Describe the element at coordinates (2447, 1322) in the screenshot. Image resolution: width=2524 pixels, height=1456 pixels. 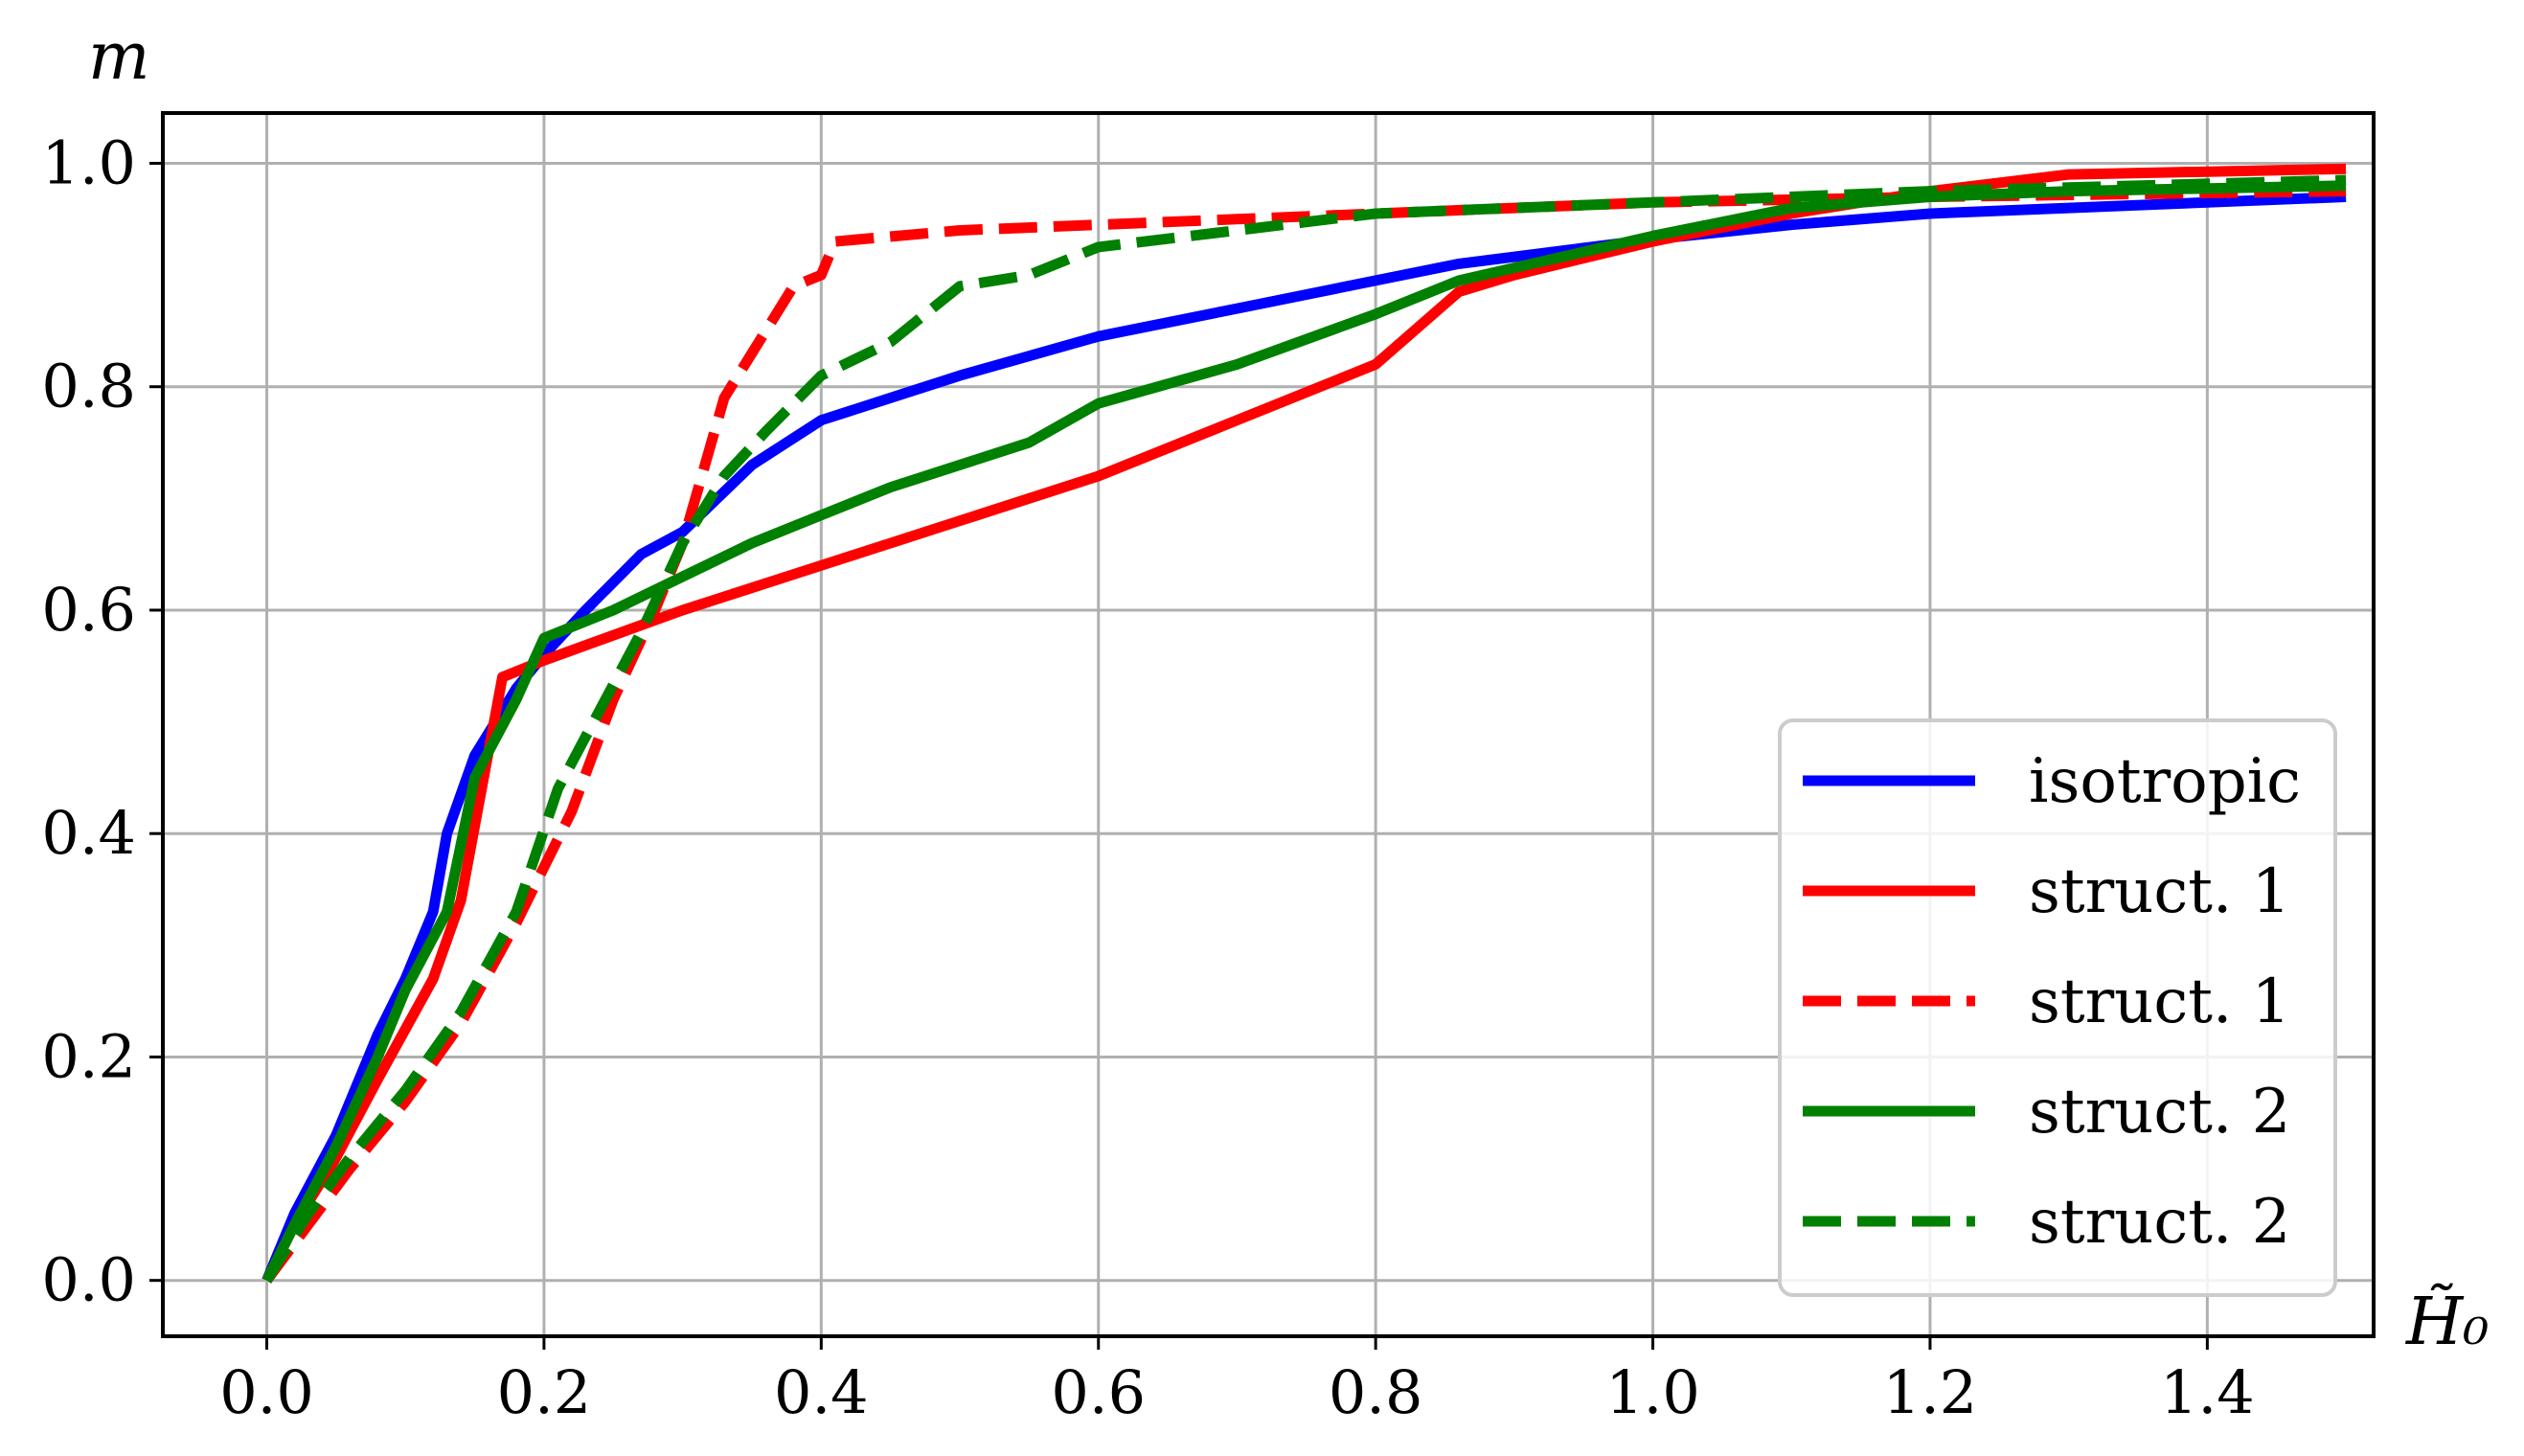
I see `x-axis-label: H̃₀` at that location.